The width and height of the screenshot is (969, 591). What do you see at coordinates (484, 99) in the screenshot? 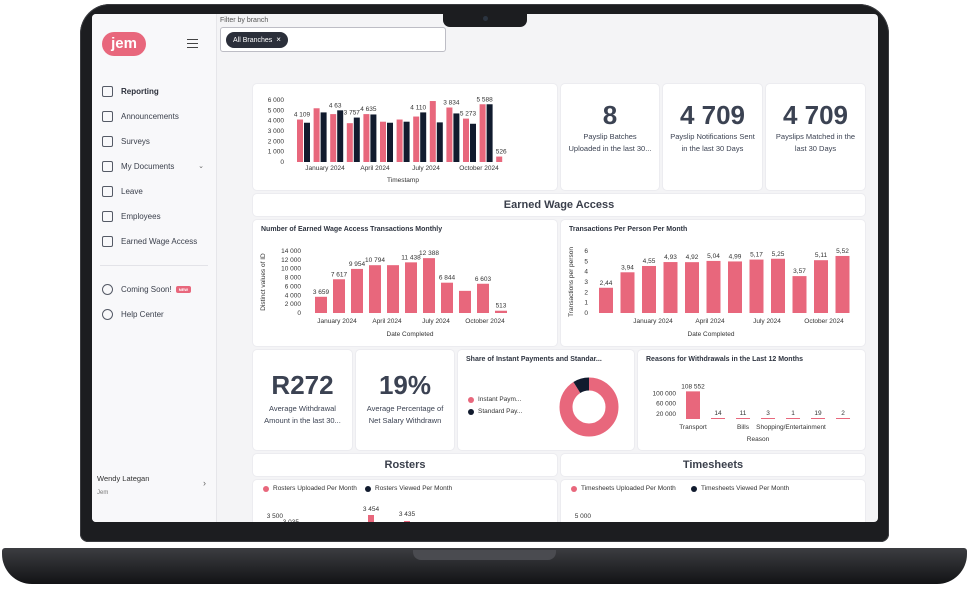
I see `data-label: 5 588` at bounding box center [484, 99].